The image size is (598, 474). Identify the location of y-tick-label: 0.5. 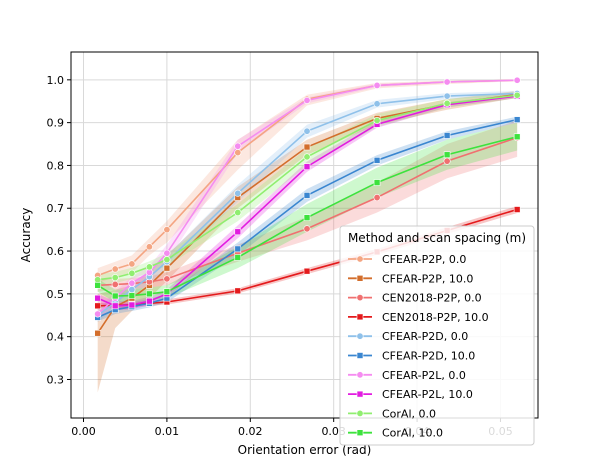
(56, 294).